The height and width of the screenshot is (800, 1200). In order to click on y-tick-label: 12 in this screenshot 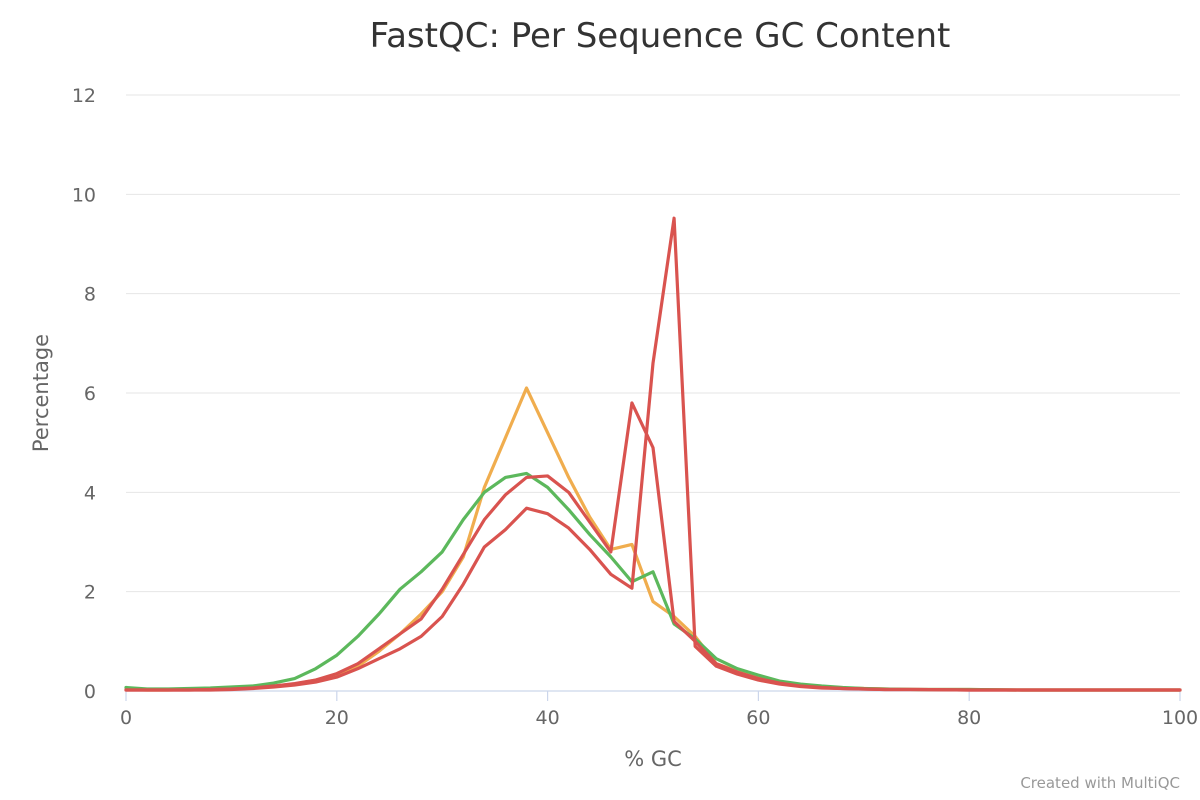, I will do `click(84, 96)`.